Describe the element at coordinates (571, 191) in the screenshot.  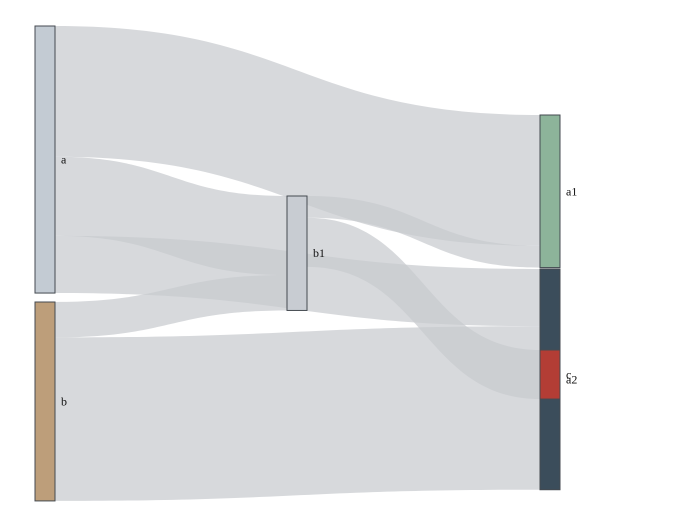
I see `node-label-a1: a1` at that location.